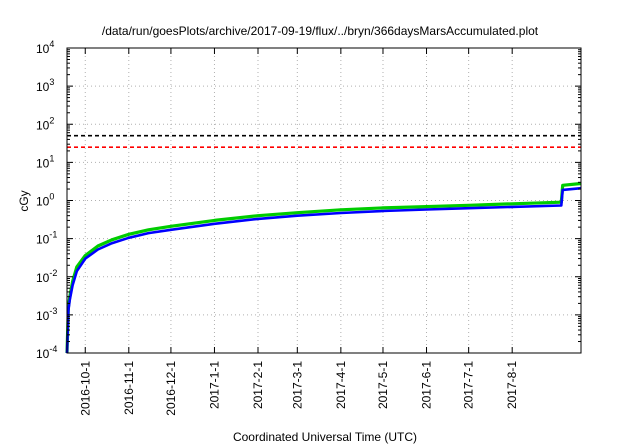 This screenshot has height=448, width=640. What do you see at coordinates (324, 141) in the screenshot?
I see `reference-lines` at bounding box center [324, 141].